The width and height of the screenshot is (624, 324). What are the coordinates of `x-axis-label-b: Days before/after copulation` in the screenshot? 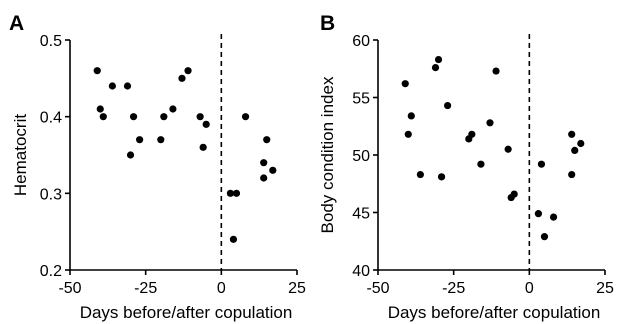 It's located at (494, 312).